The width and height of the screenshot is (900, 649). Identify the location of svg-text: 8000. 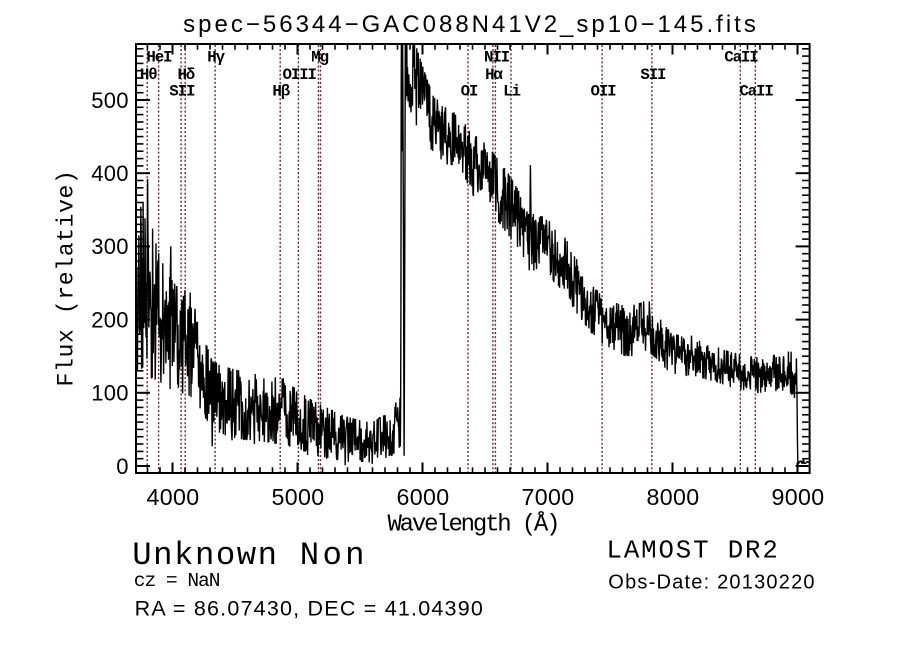
(672, 497).